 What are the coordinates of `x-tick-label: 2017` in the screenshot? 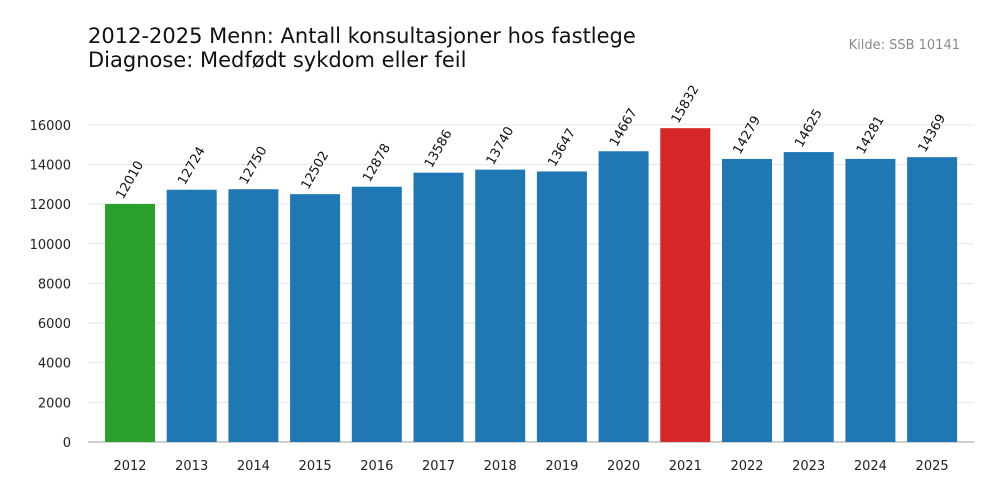 It's located at (438, 466).